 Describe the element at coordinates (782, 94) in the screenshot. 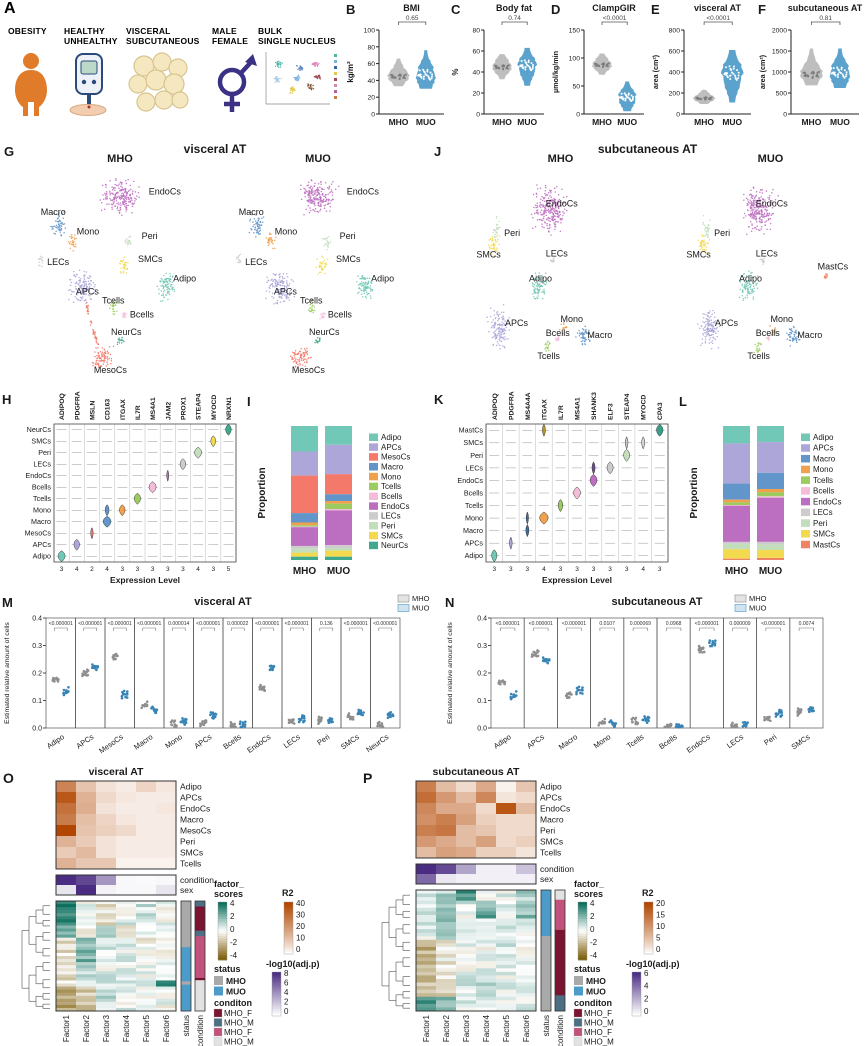

I see `y-tick-label: 500` at that location.